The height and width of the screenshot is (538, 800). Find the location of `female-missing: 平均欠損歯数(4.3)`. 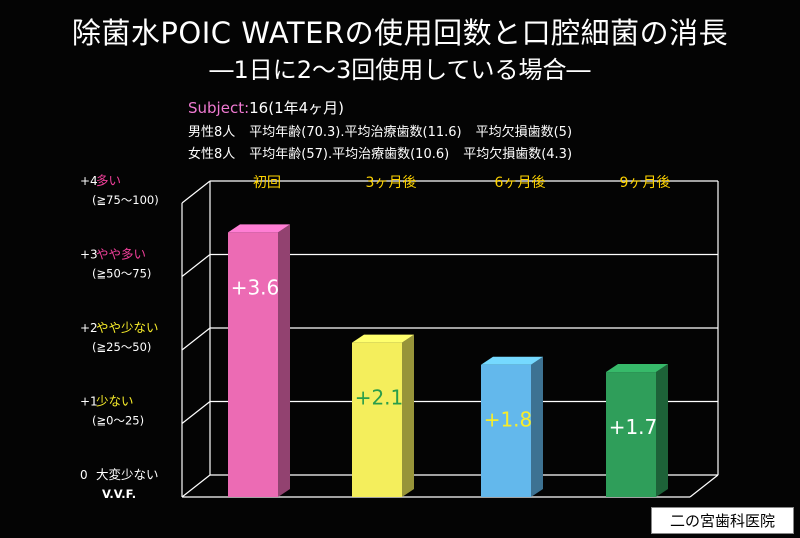

female-missing: 平均欠損歯数(4.3) is located at coordinates (518, 154).